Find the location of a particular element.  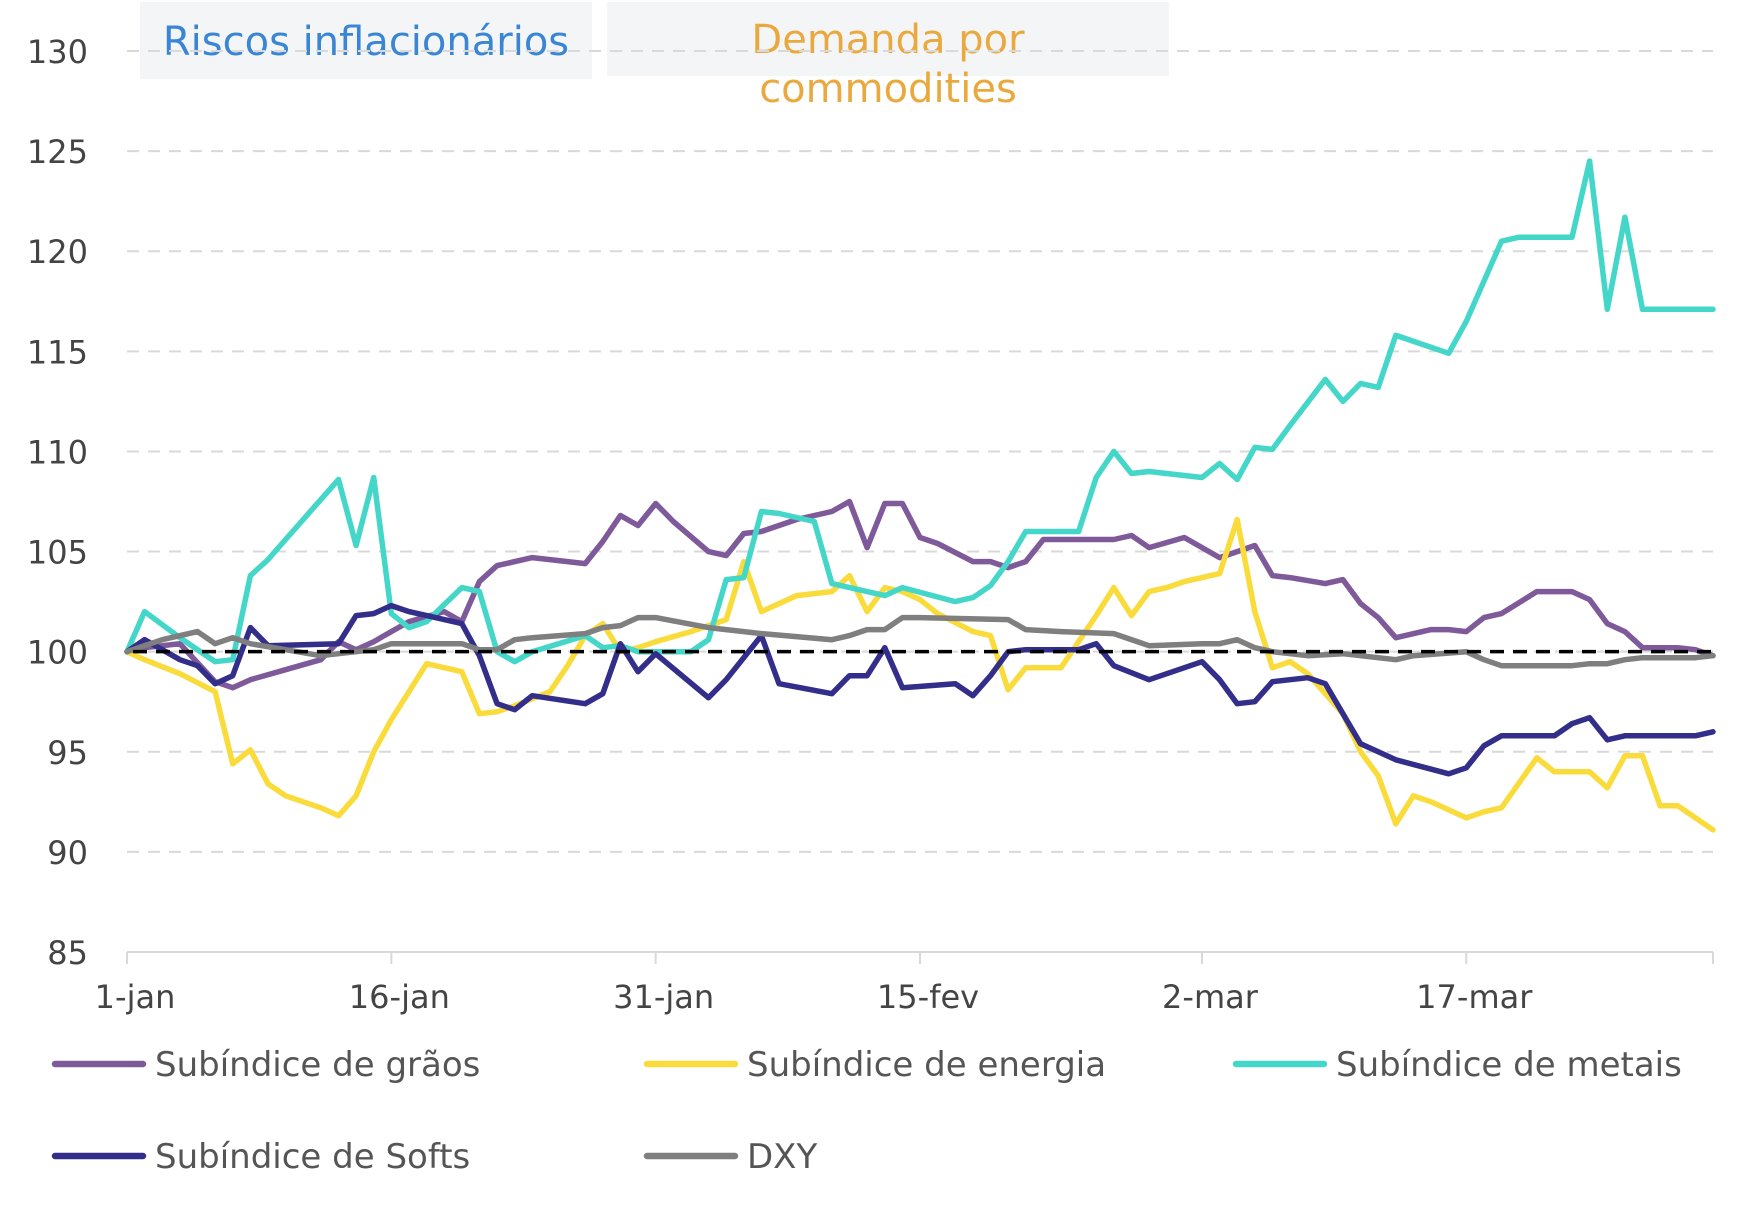

annotation-riscos-inflacionarios: Riscos inflacionários is located at coordinates (366, 42).